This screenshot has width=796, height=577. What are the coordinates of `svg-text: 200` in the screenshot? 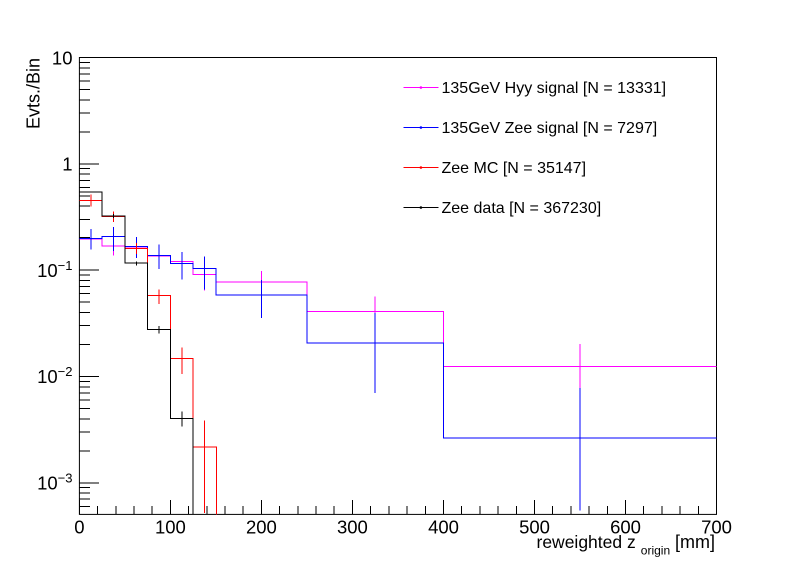 It's located at (261, 527).